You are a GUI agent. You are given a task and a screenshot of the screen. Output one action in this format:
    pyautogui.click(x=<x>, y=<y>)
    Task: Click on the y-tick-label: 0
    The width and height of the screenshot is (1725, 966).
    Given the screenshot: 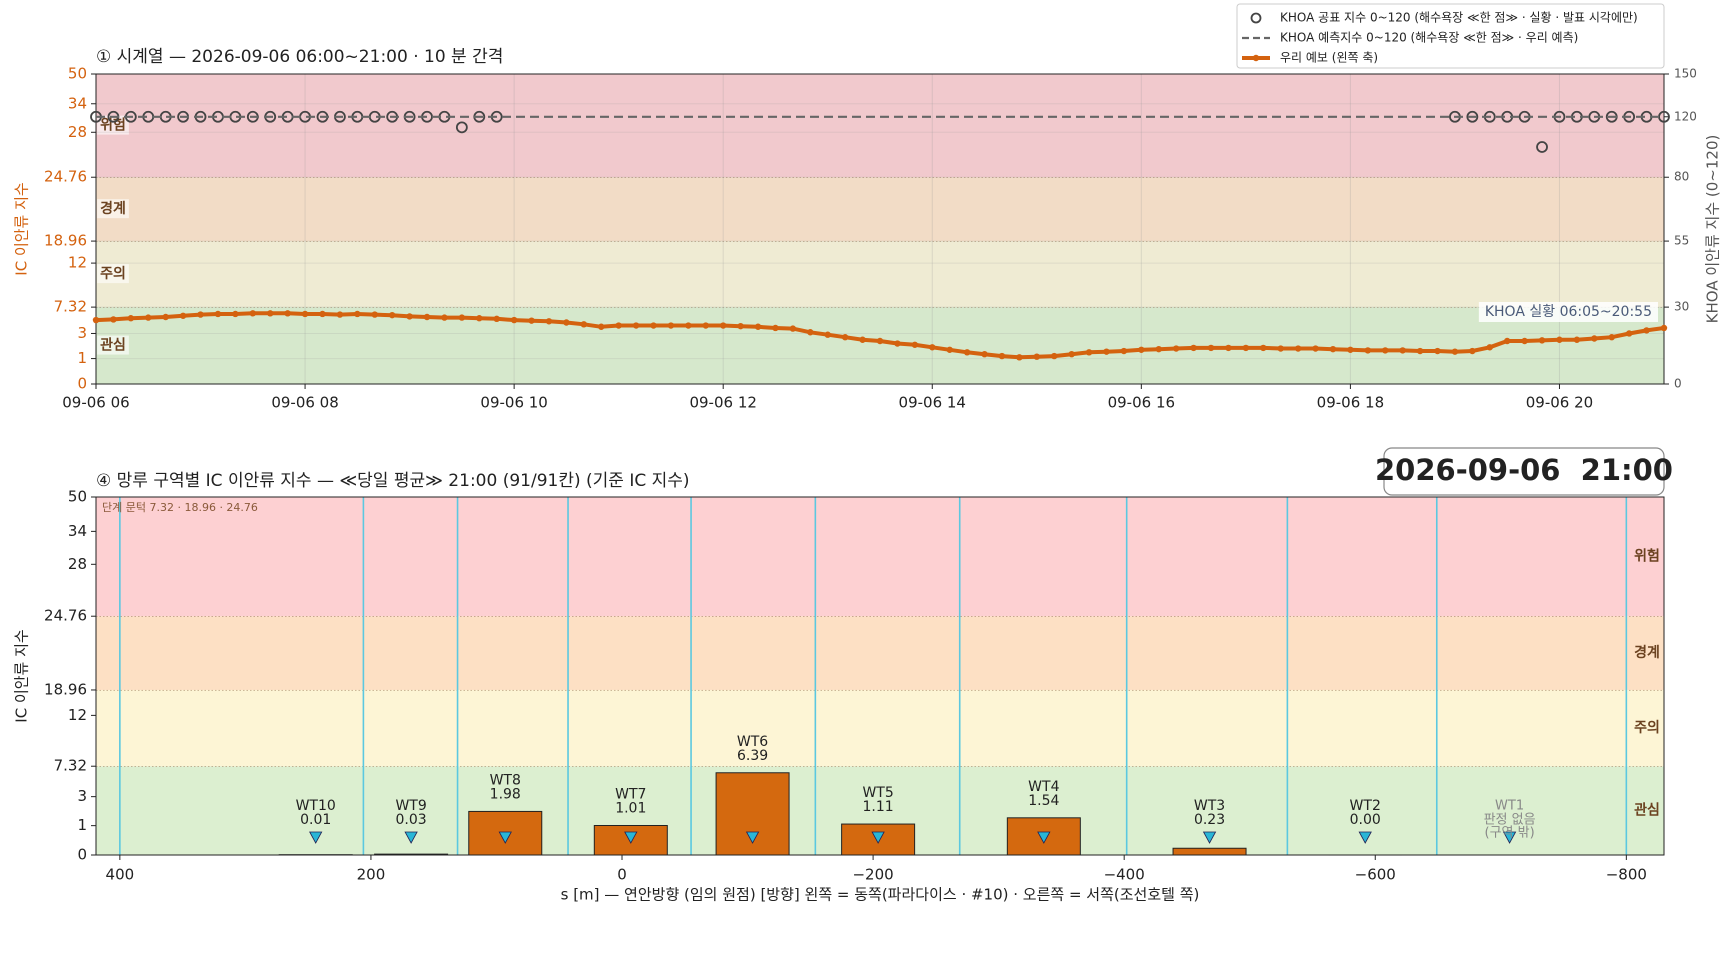 What is the action you would take?
    pyautogui.click(x=82, y=384)
    